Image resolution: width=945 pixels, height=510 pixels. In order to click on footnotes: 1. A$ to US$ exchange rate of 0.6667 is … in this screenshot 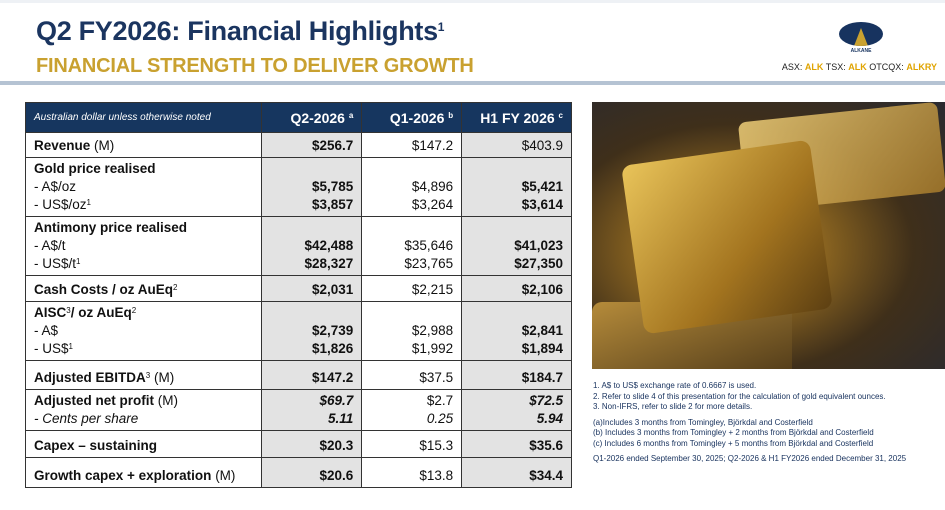, I will do `click(750, 422)`.